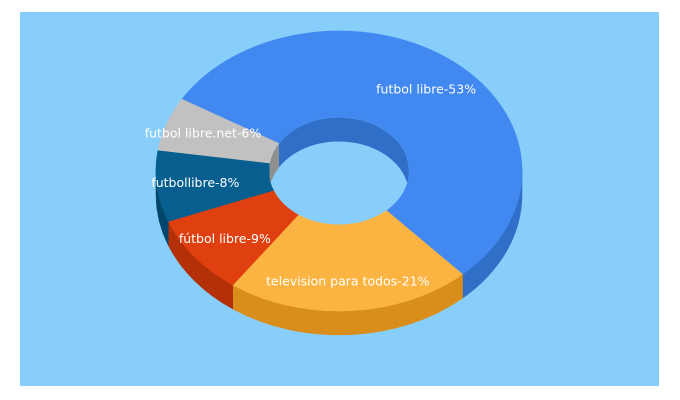  I want to click on slice-label-4: futbol libre.net-6%, so click(203, 133).